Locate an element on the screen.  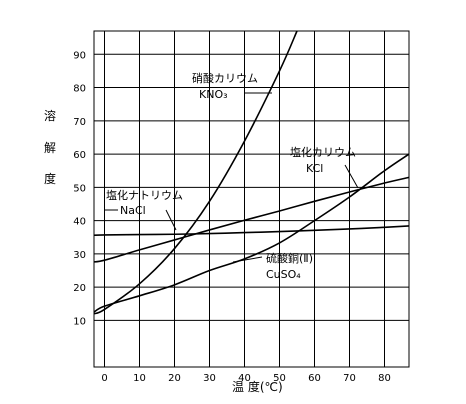
y-axis-label-char-1: 溶 is located at coordinates (50, 115).